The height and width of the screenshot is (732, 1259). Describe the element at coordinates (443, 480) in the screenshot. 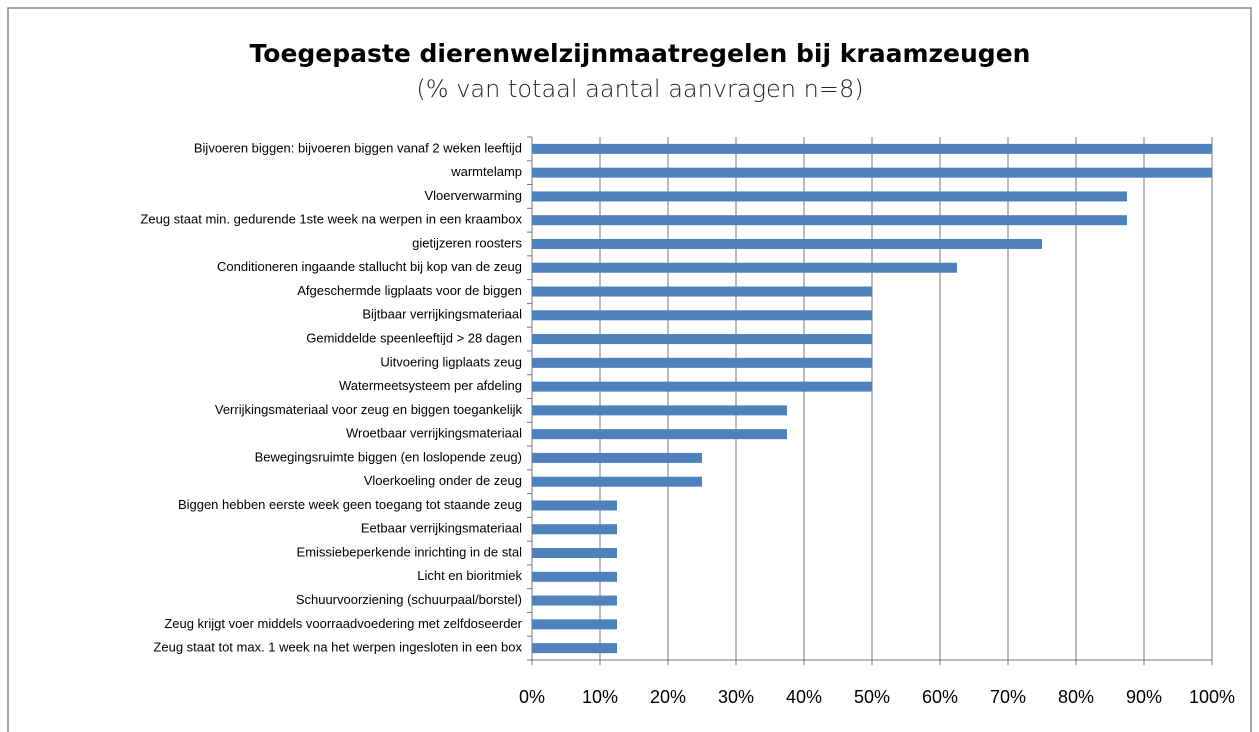

I see `y-tick-label: Vloerkoeling onder de zeug` at that location.